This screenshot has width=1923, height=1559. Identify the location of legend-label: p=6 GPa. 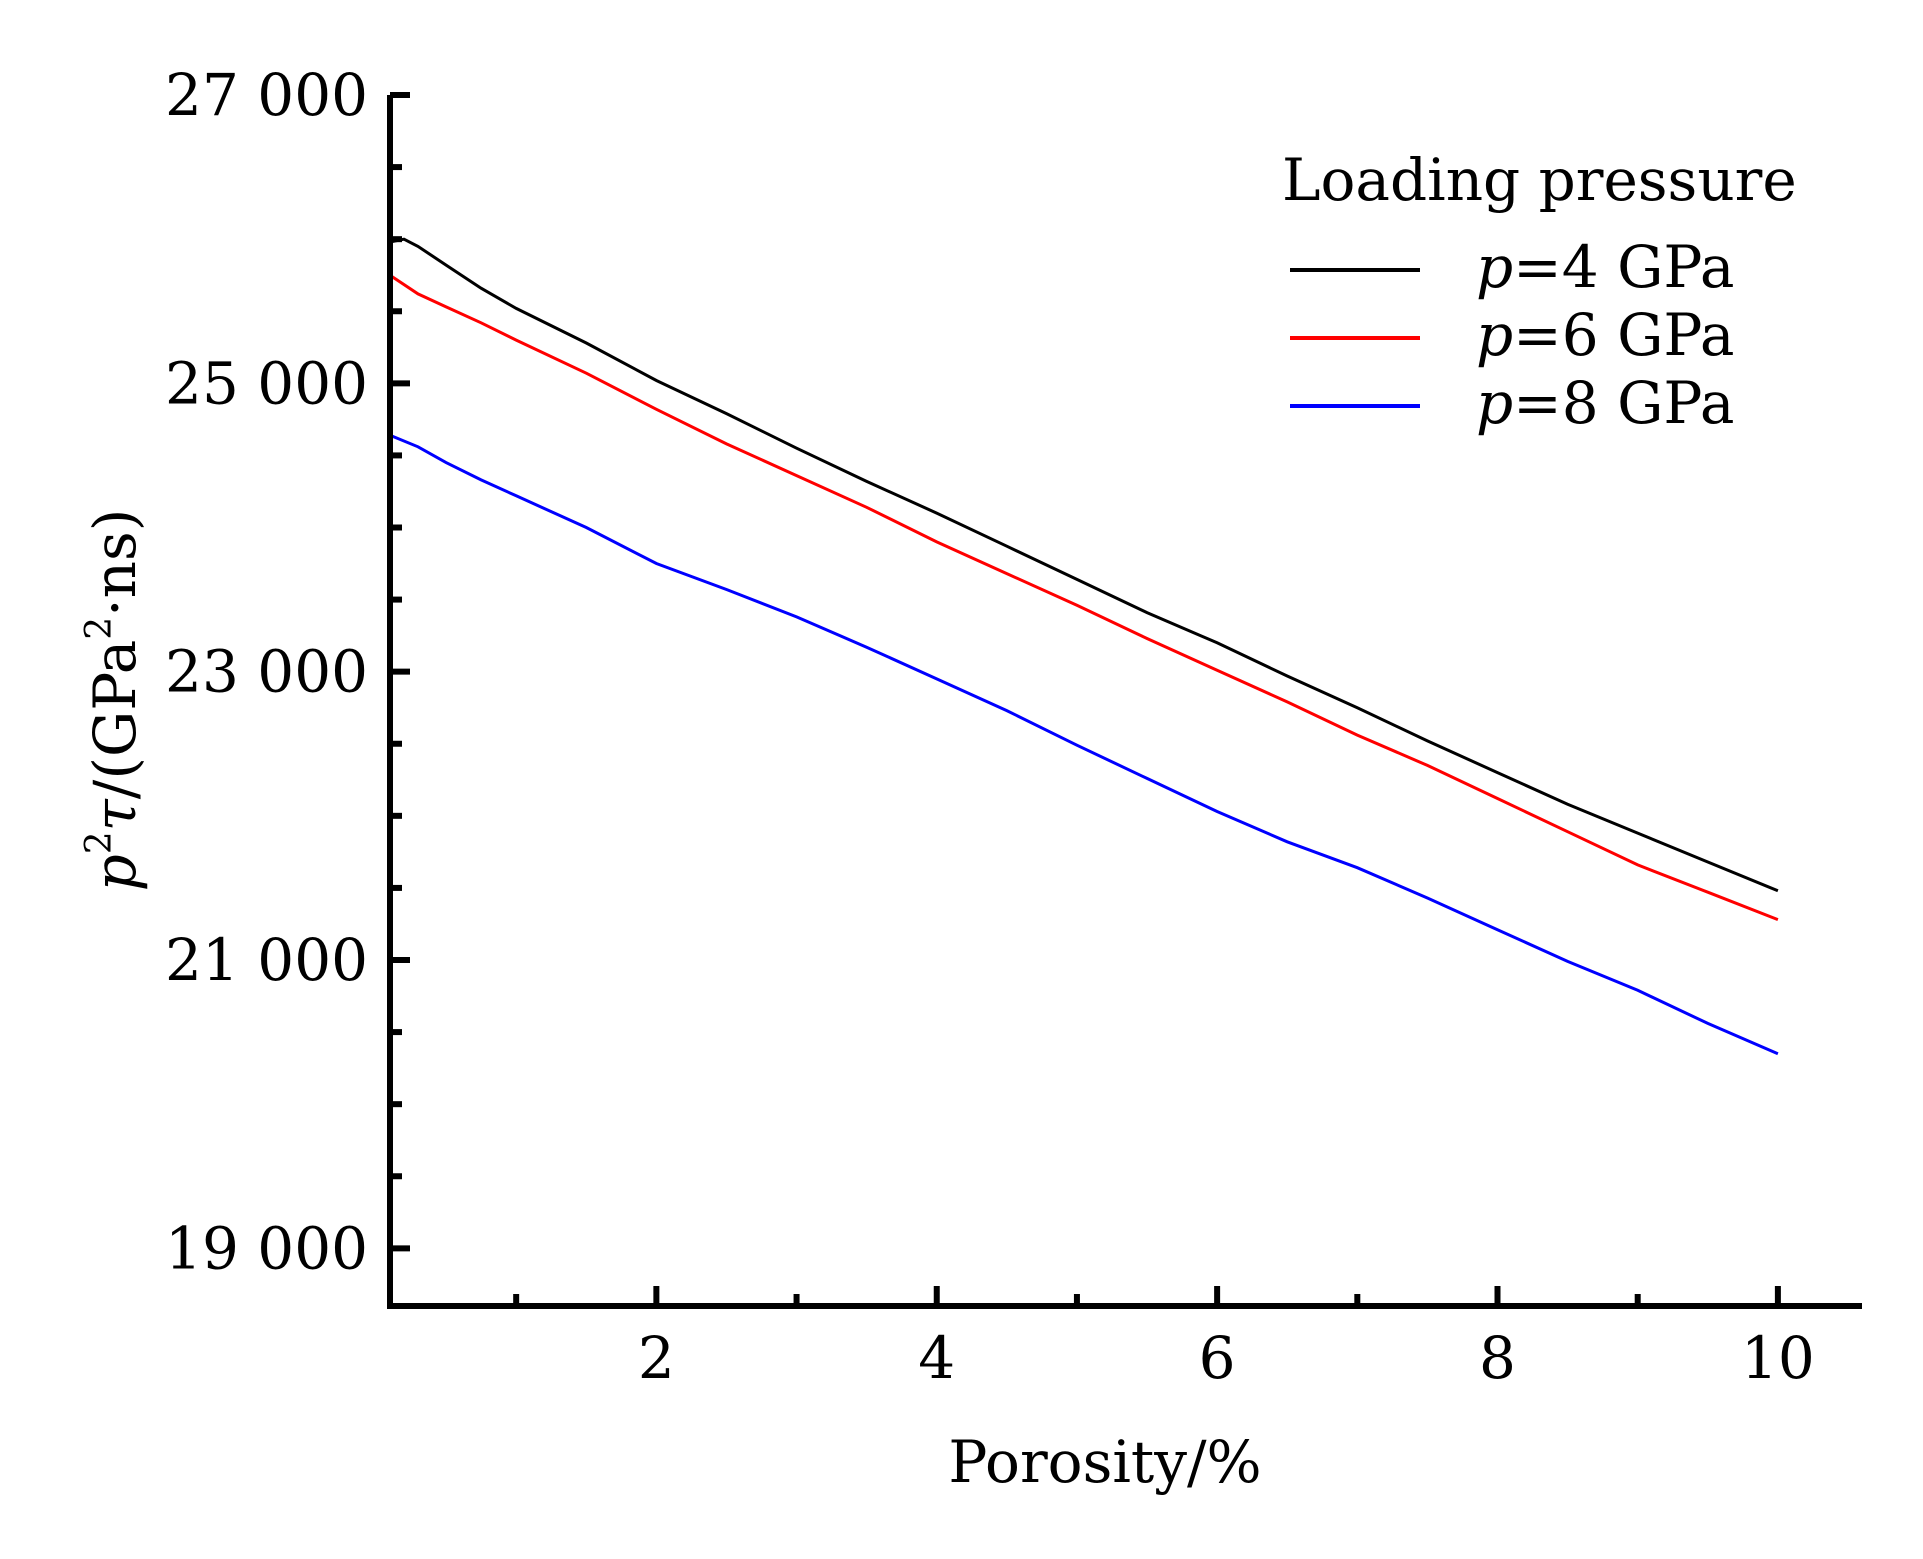
(1605, 335).